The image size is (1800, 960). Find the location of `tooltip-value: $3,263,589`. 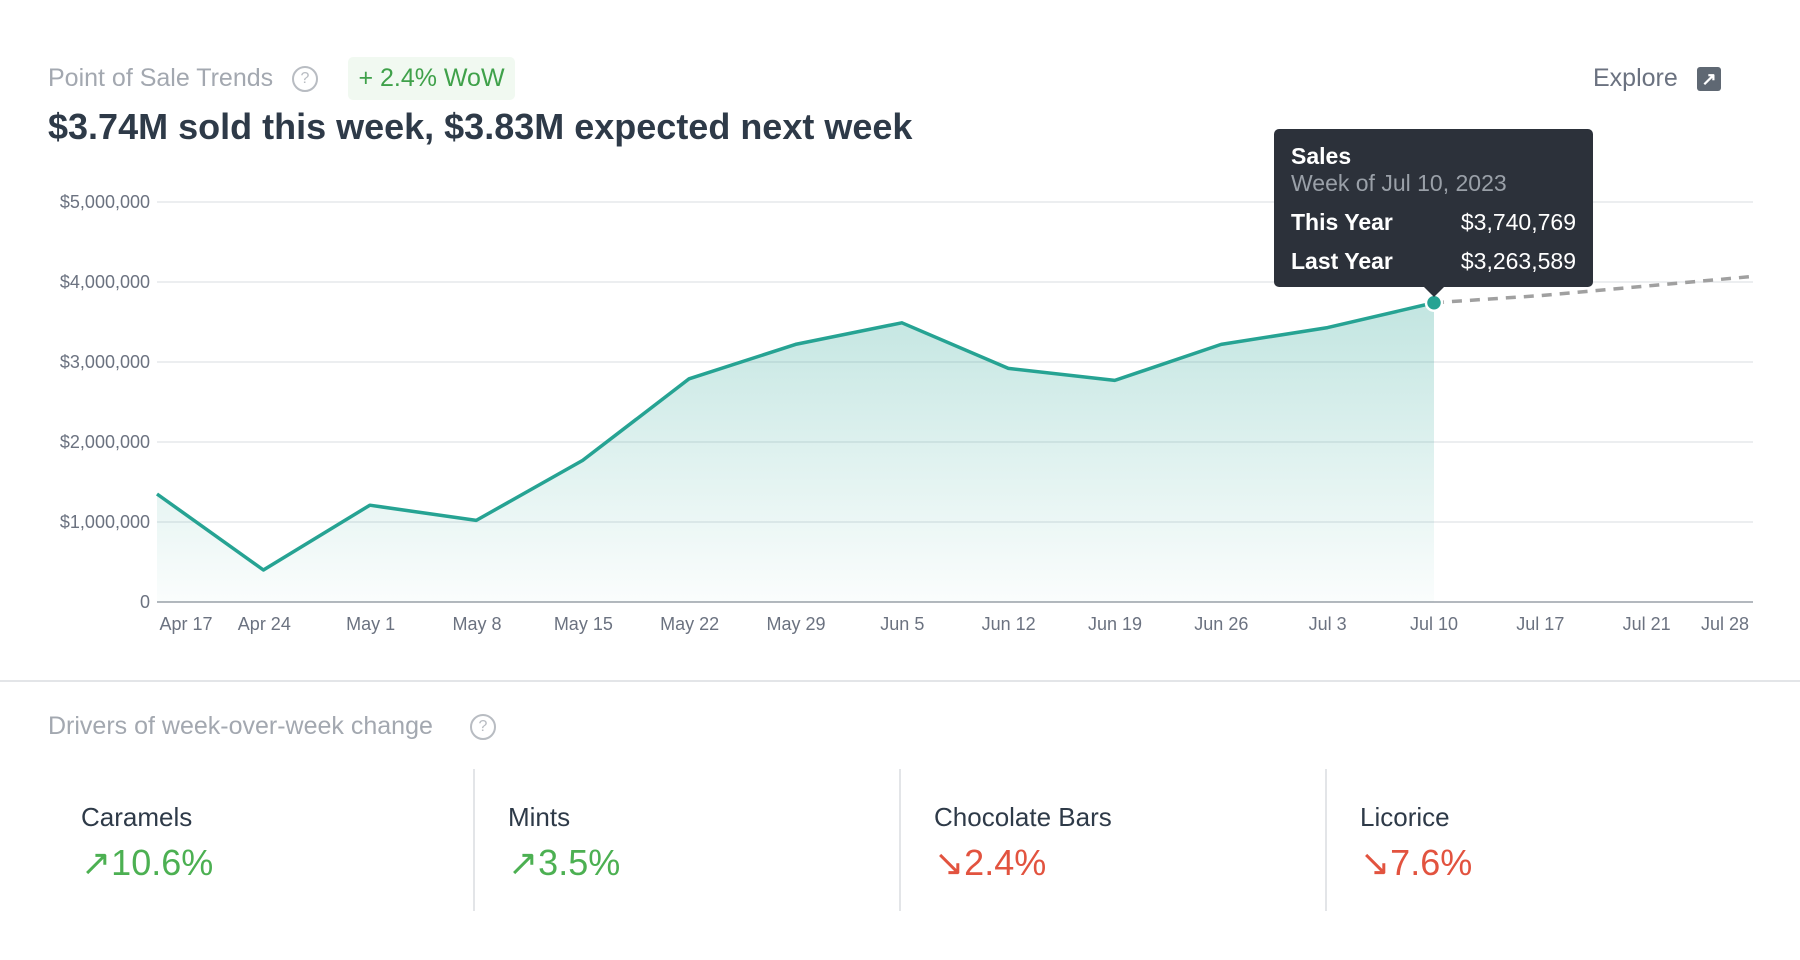

tooltip-value: $3,263,589 is located at coordinates (1518, 261).